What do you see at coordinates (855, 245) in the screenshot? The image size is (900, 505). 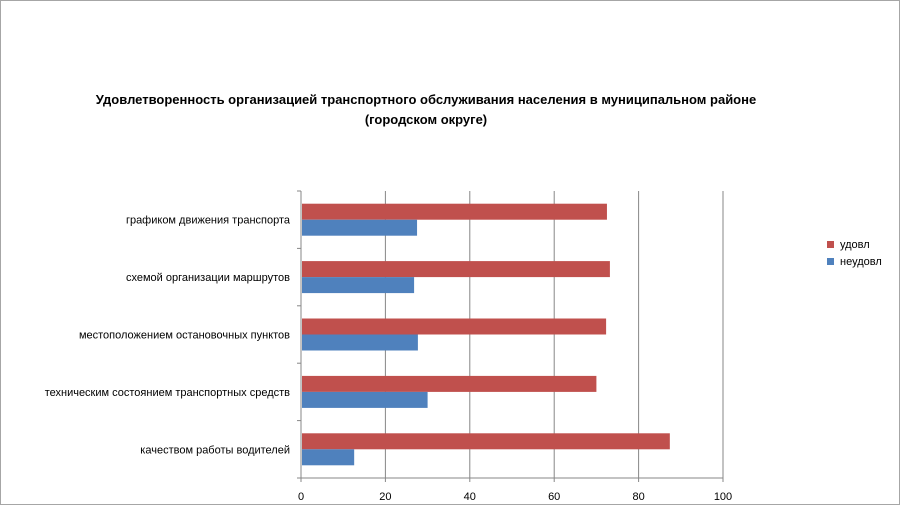 I see `legend-label-удовл: удовл` at bounding box center [855, 245].